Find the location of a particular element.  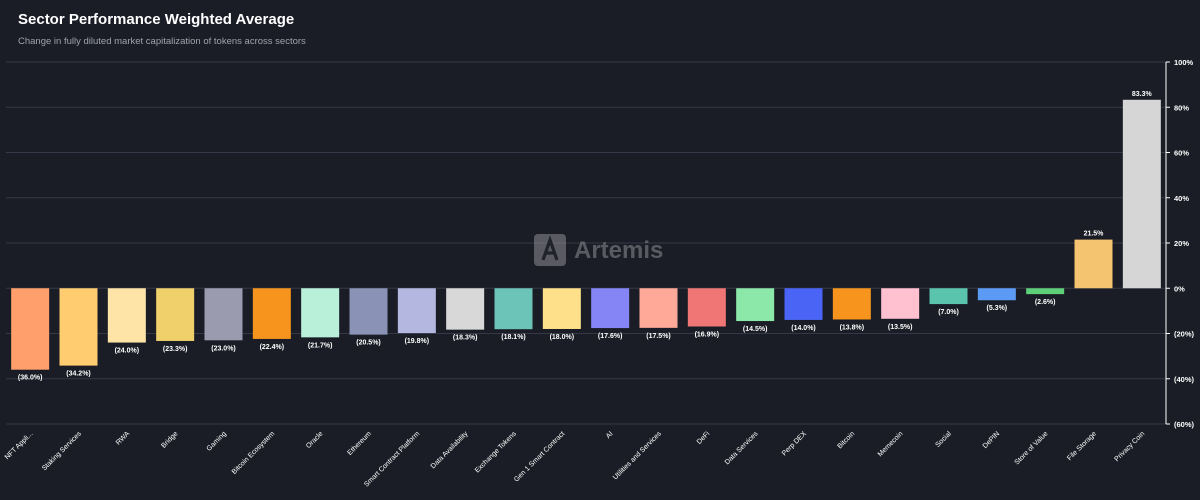

y-tick-label: 40% is located at coordinates (1181, 198).